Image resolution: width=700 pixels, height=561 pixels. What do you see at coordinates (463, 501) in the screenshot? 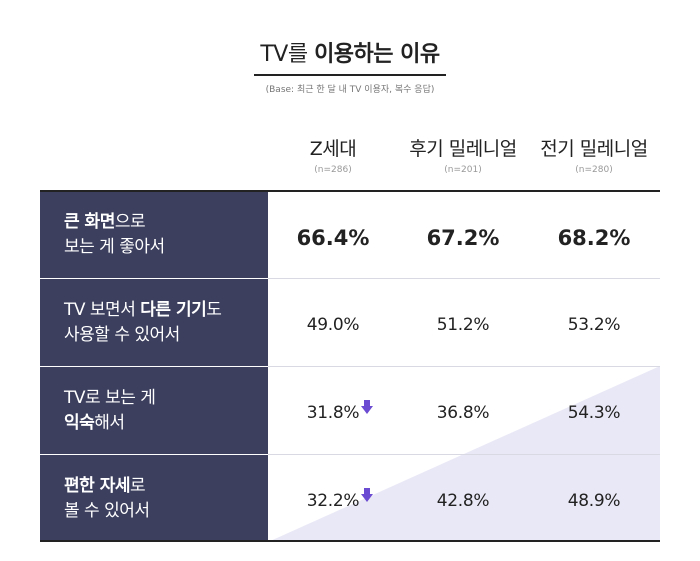
I see `value-cell: 42.8%` at bounding box center [463, 501].